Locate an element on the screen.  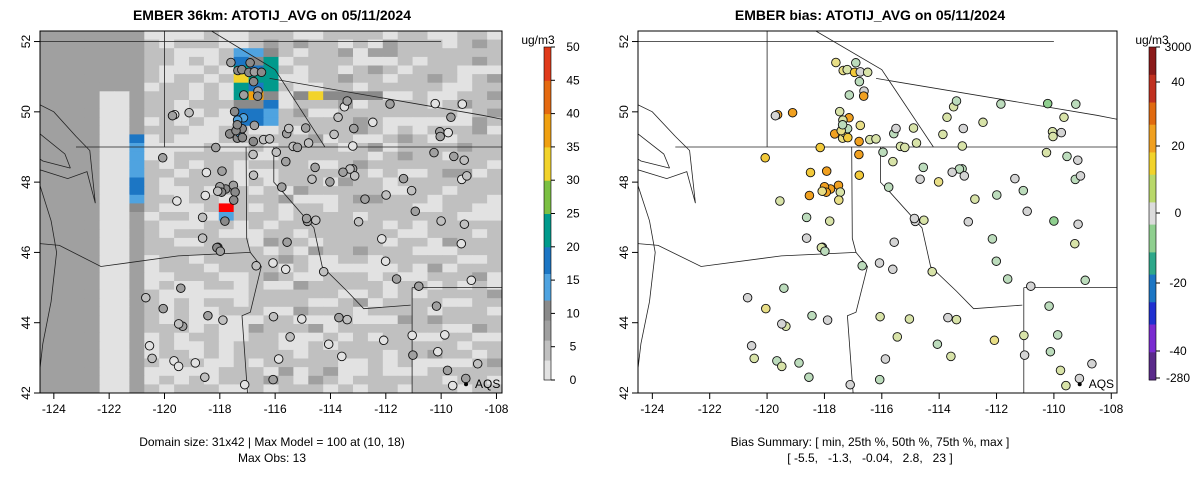
colorbar-tick-label: 40 is located at coordinates (573, 114).